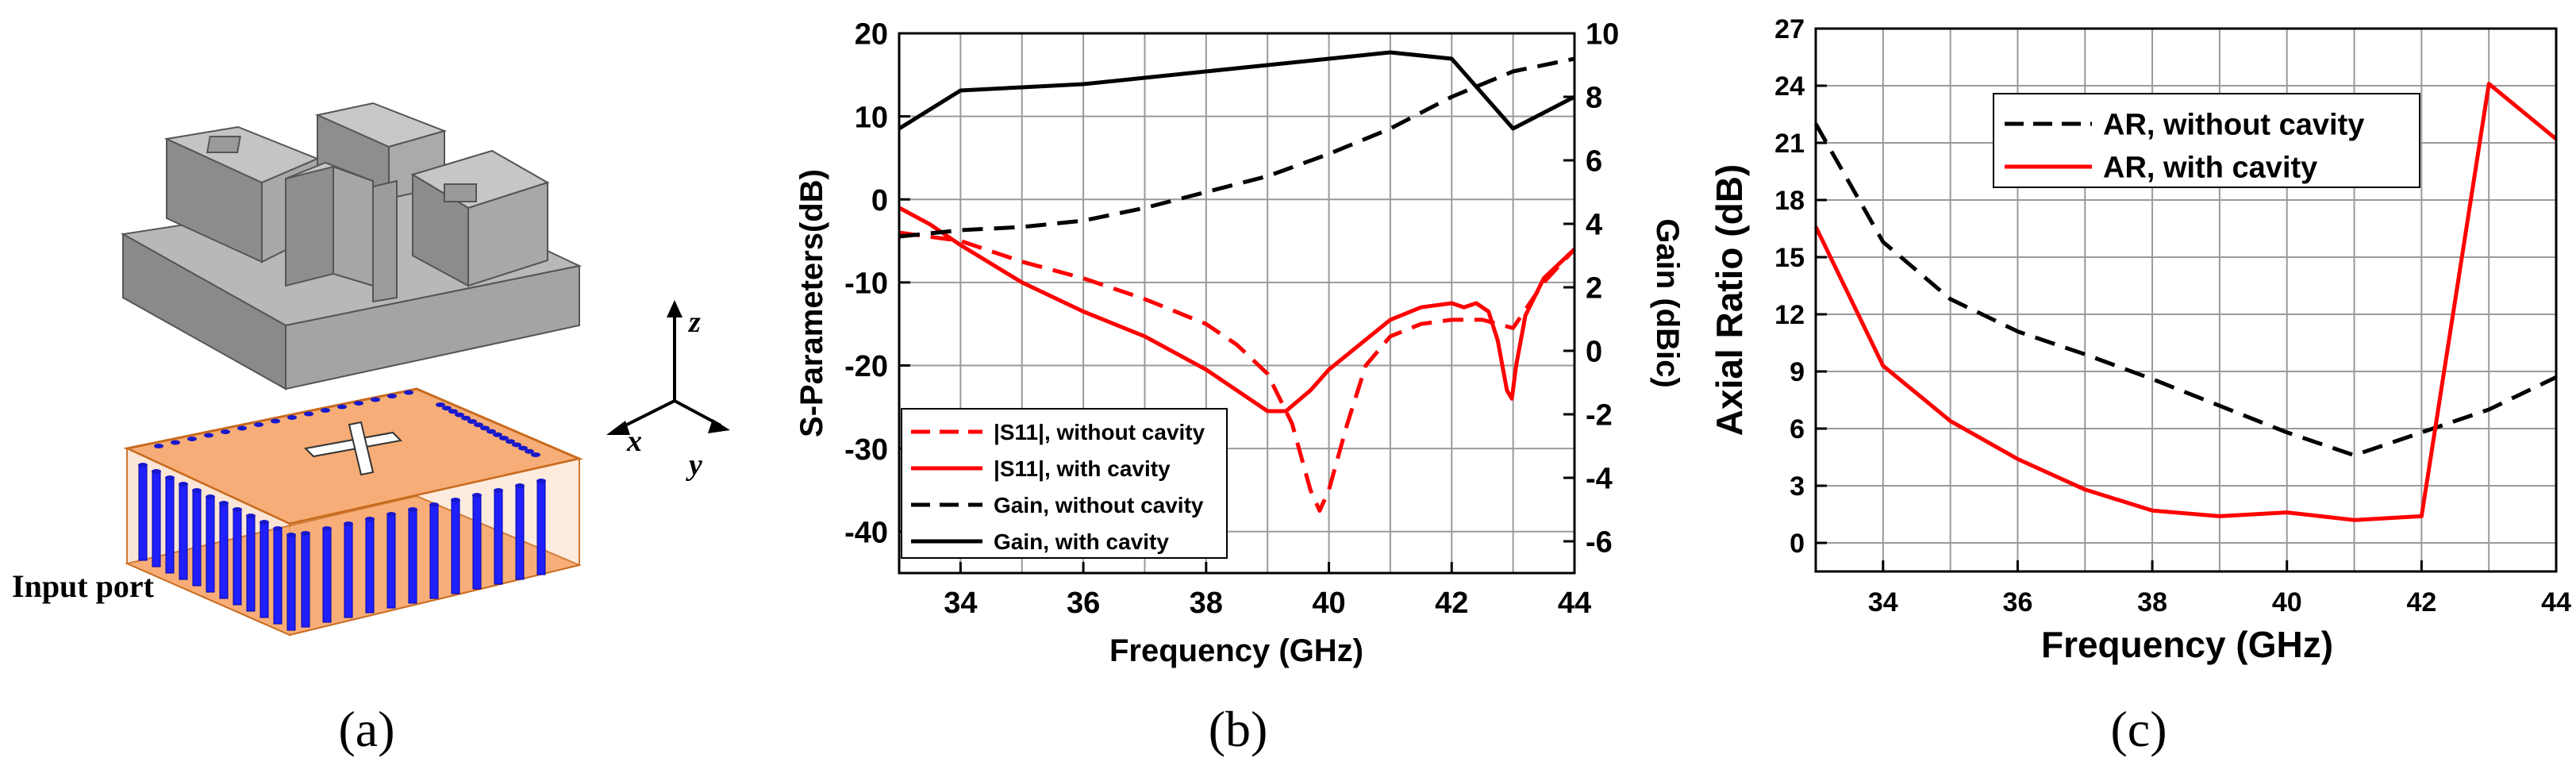 The width and height of the screenshot is (2576, 781). Describe the element at coordinates (342, 510) in the screenshot. I see `via-array` at that location.